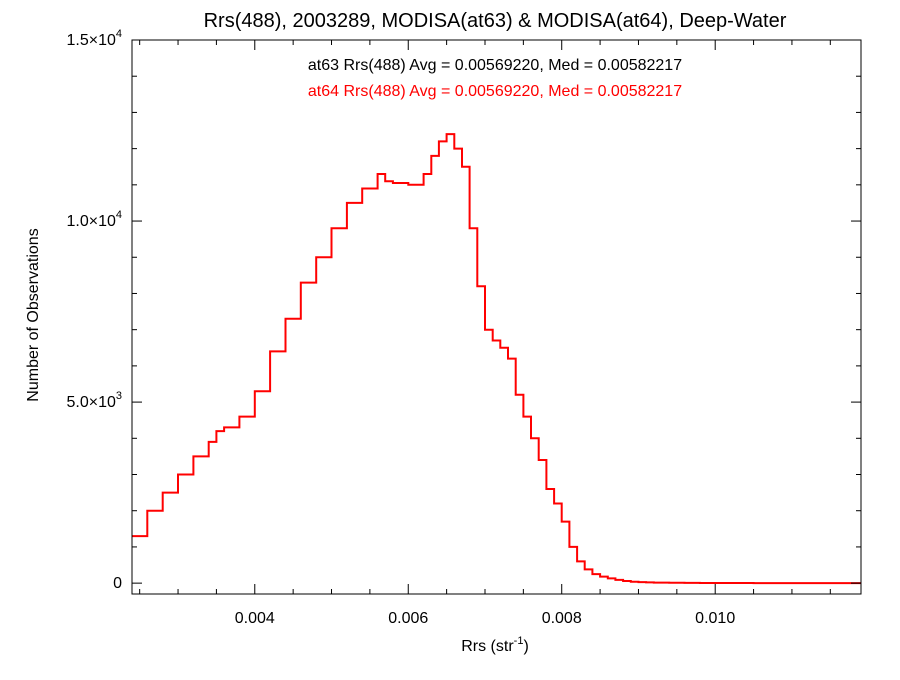 The image size is (900, 680). What do you see at coordinates (33, 314) in the screenshot?
I see `y-axis-label: Number of Observations` at bounding box center [33, 314].